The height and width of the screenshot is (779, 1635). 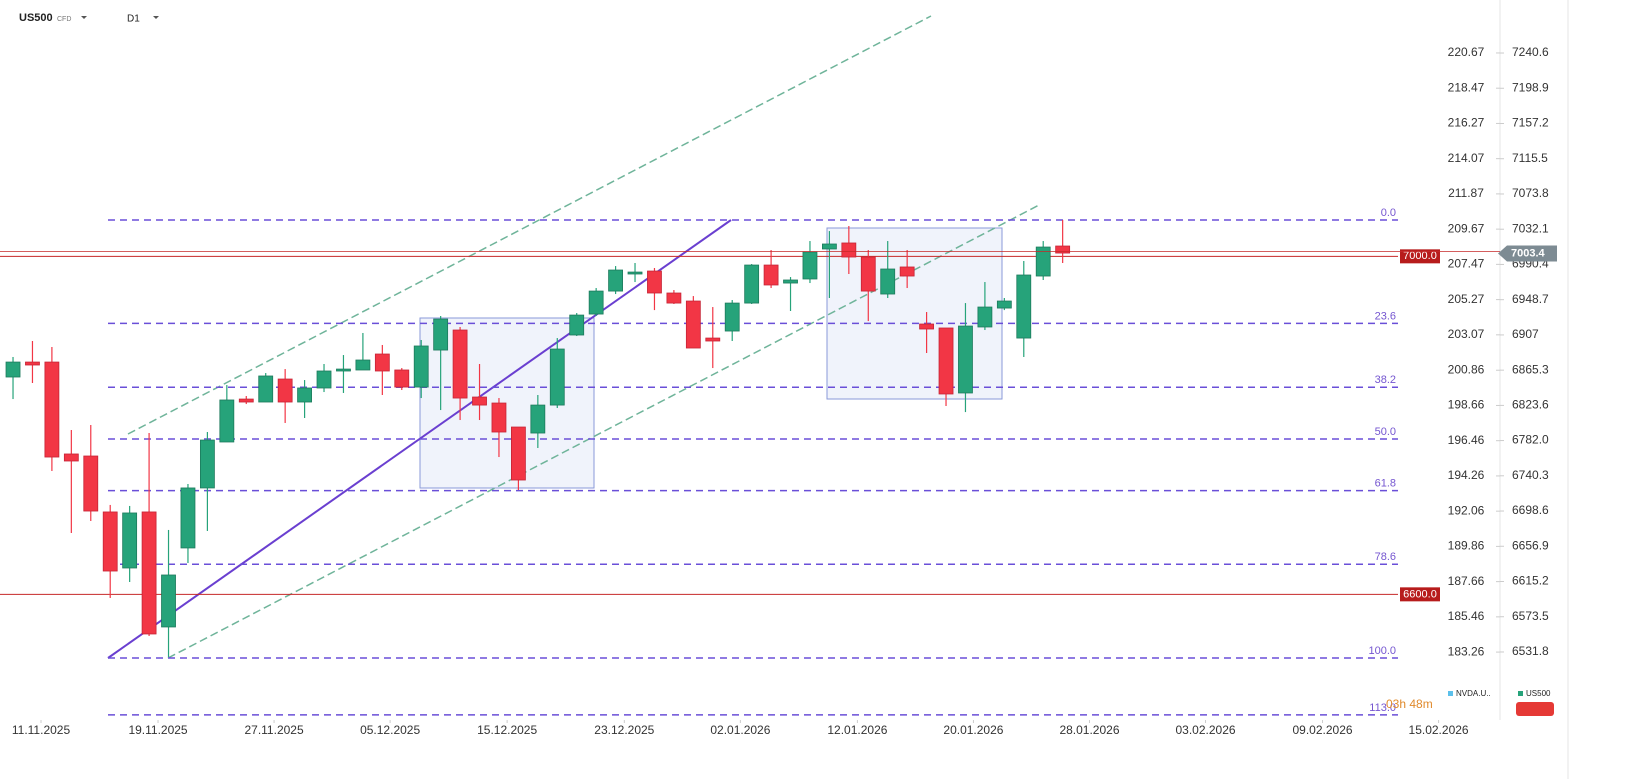 I want to click on y-tick-label: 7157.2, so click(x=1530, y=123).